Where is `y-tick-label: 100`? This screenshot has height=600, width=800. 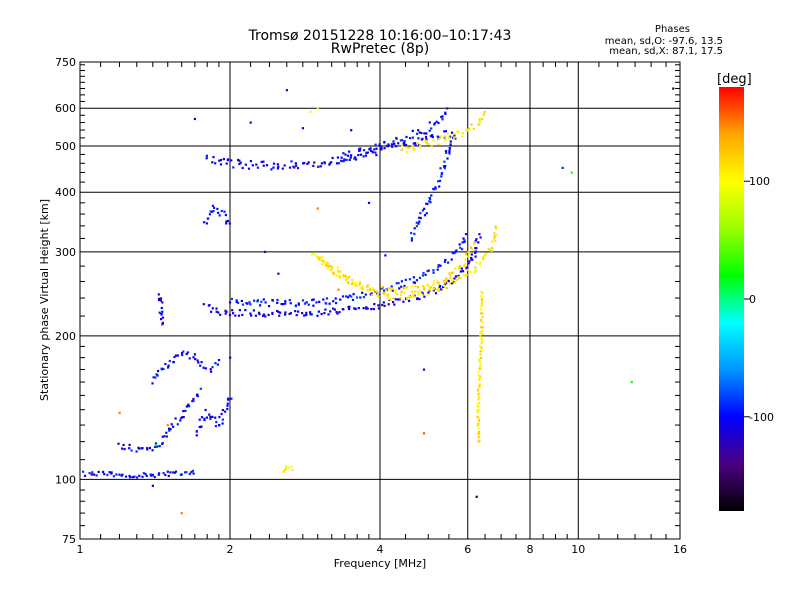 y-tick-label: 100 is located at coordinates (65, 479).